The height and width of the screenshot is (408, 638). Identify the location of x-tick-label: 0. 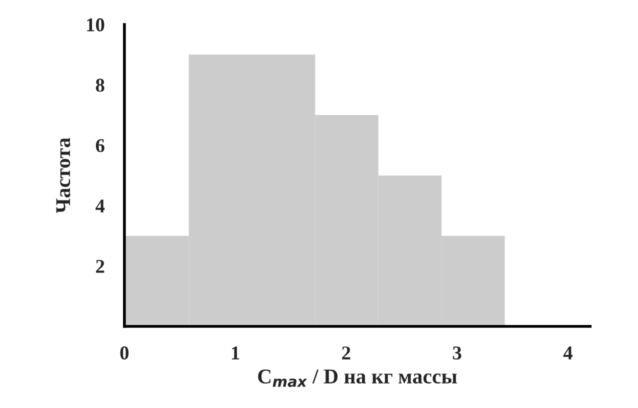
(124, 353).